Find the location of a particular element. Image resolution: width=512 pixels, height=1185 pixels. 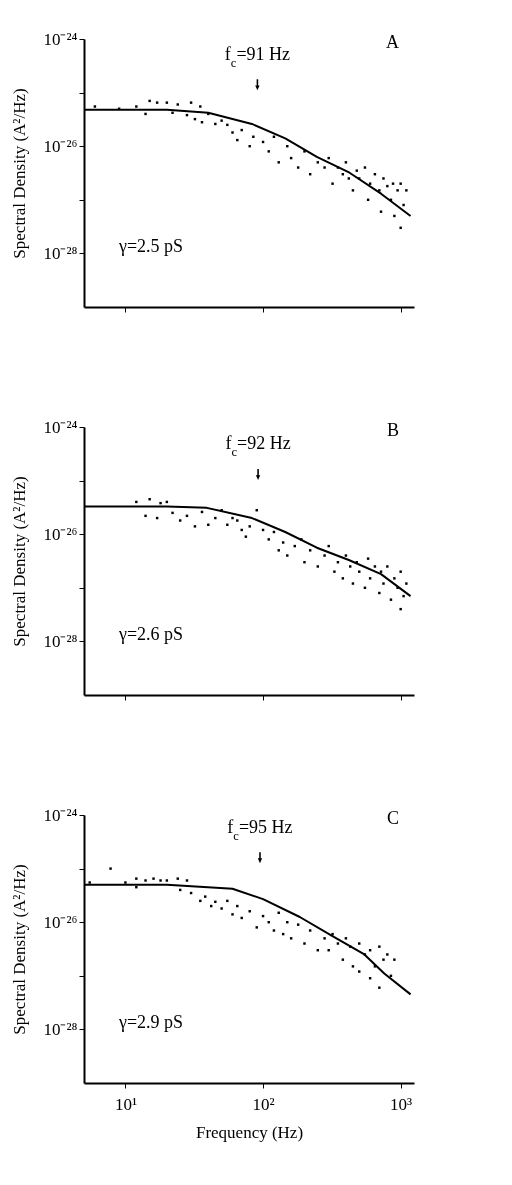

annotation: γ=2.6 pS is located at coordinates (151, 634).